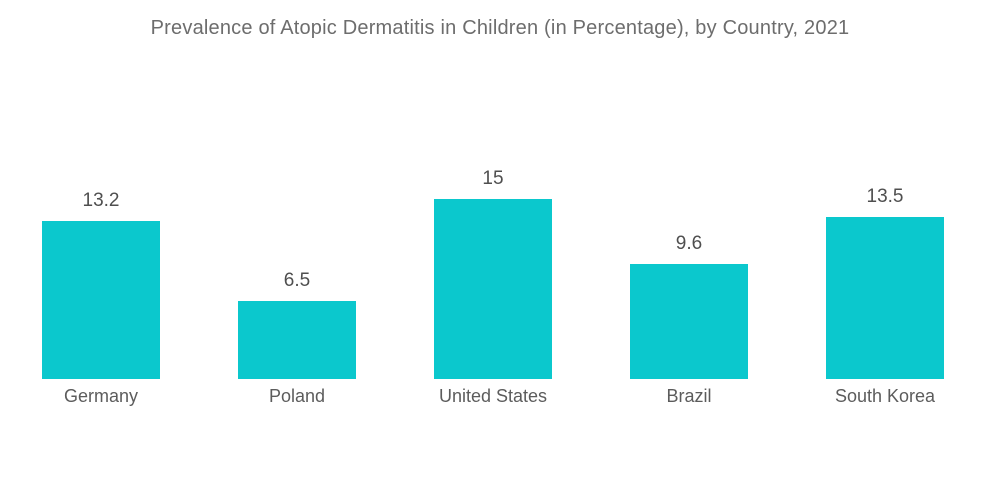 This screenshot has width=1000, height=504. I want to click on bar-column: 9.6 Brazil, so click(689, 319).